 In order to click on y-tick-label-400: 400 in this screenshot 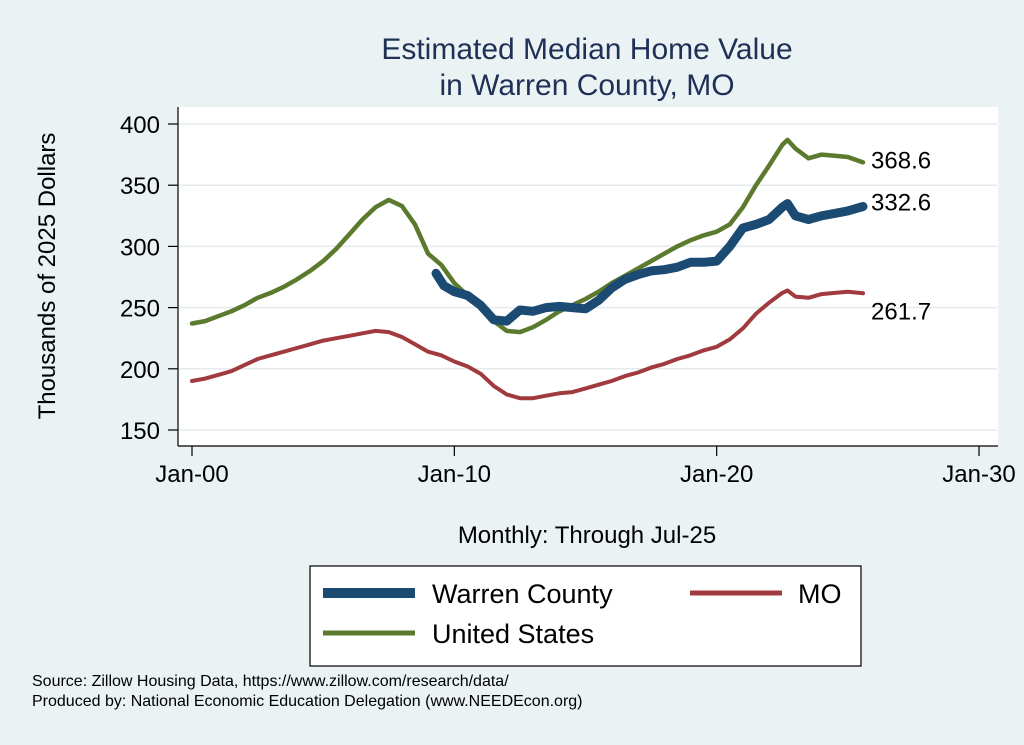, I will do `click(140, 125)`.